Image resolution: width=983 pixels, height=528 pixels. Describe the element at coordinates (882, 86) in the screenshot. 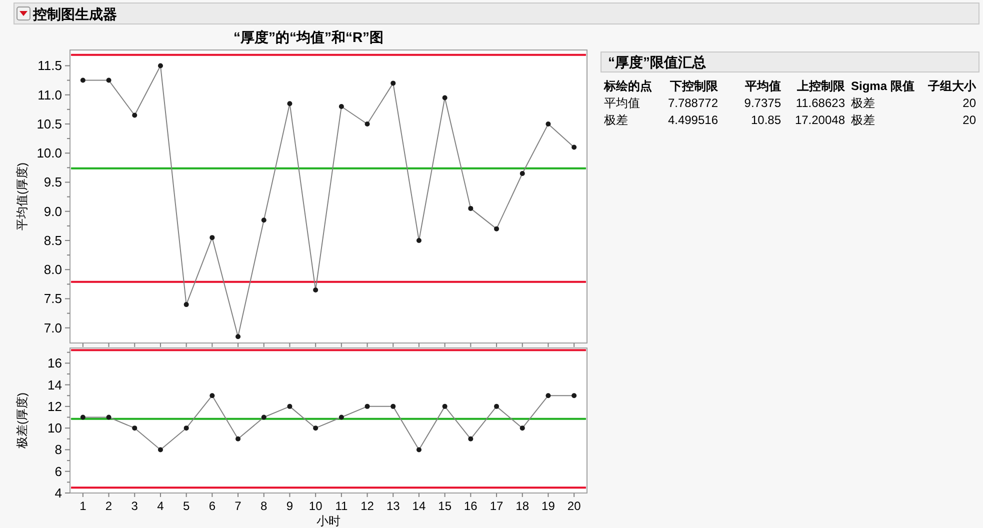

I see `category-label: Sigma 限值` at that location.